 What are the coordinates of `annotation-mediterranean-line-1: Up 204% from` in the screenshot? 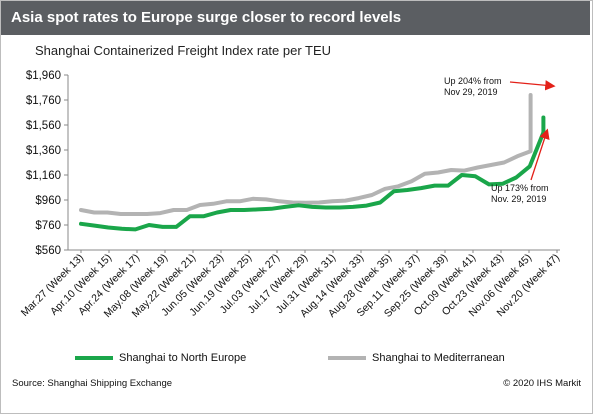 It's located at (473, 81).